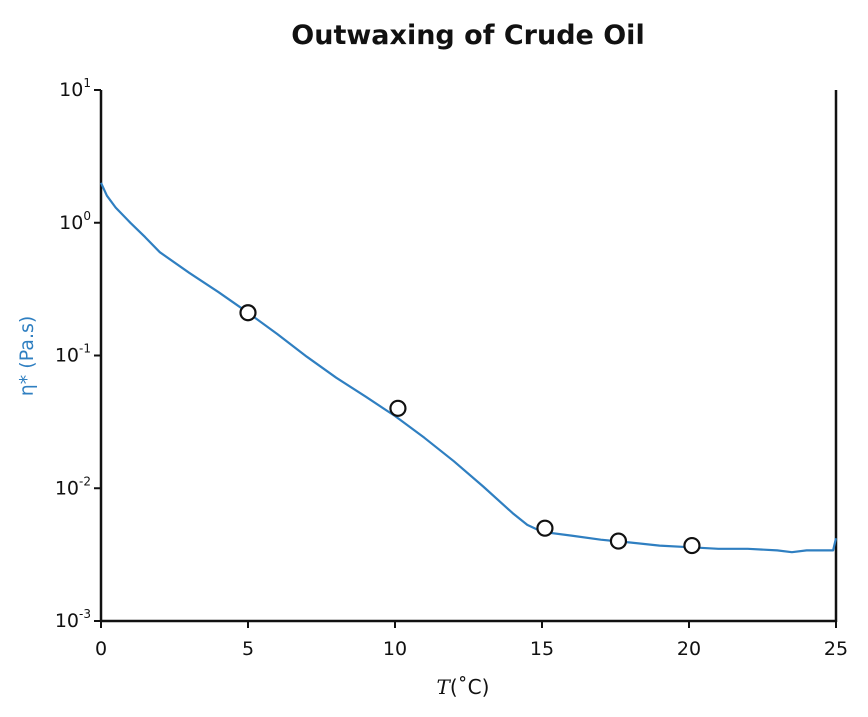  What do you see at coordinates (689, 649) in the screenshot?
I see `x-tick-label: 20` at bounding box center [689, 649].